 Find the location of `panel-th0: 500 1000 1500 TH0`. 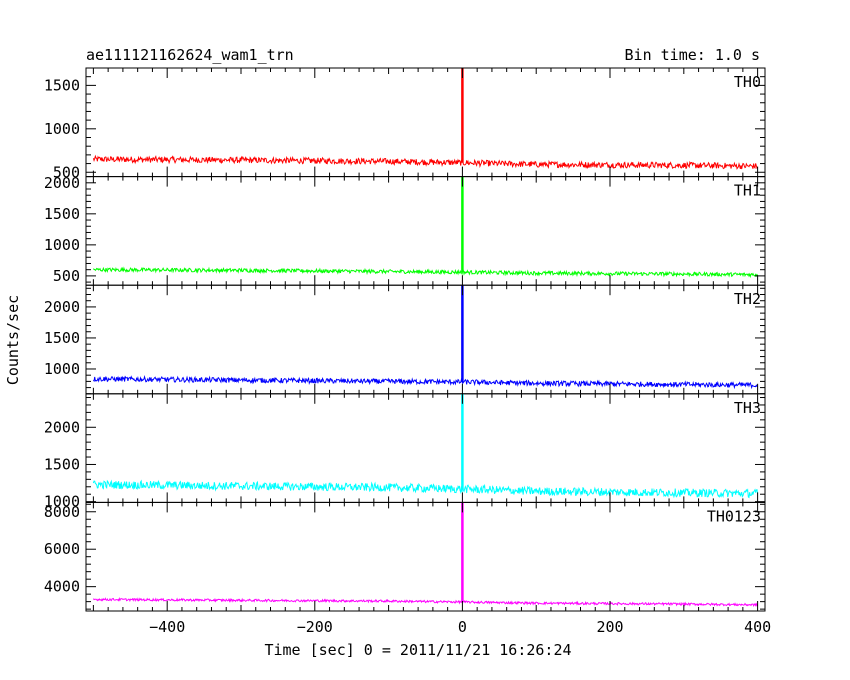

panel-th0: 500 1000 1500 TH0 is located at coordinates (405, 124).